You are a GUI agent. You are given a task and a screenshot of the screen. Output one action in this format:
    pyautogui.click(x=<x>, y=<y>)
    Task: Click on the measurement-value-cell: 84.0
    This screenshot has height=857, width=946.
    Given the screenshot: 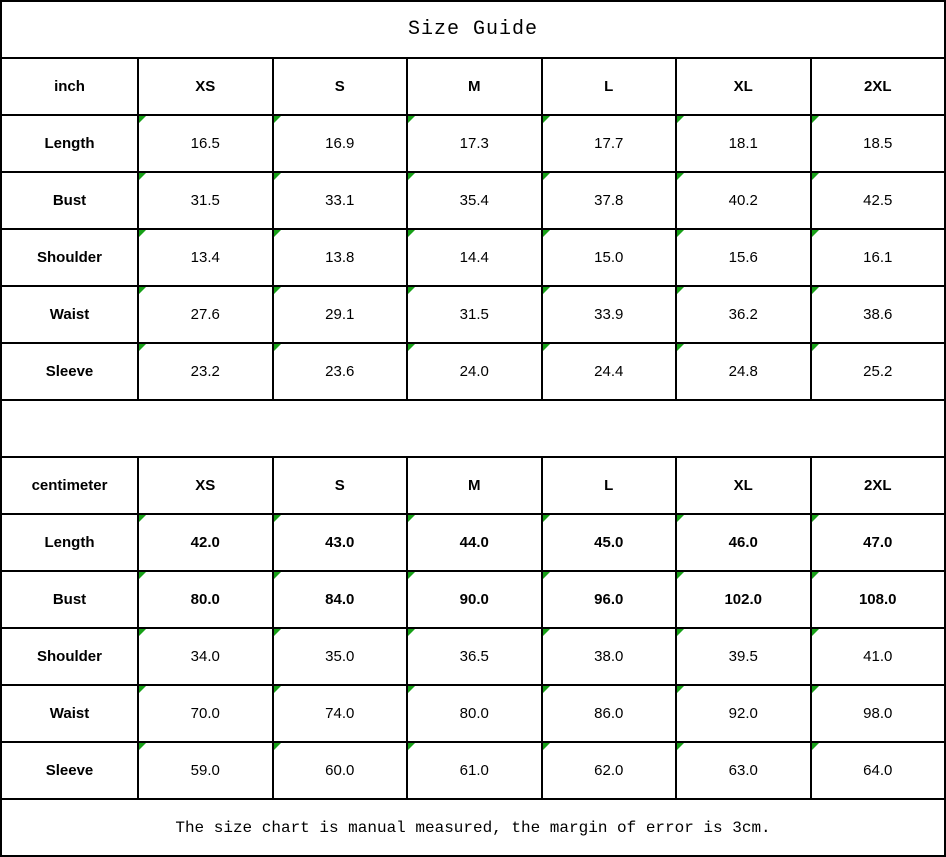 What is the action you would take?
    pyautogui.click(x=339, y=599)
    